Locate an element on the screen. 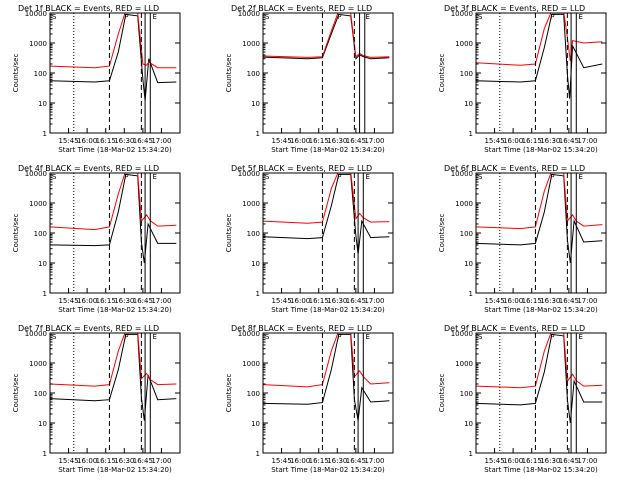 Image resolution: width=640 pixels, height=480 pixels. panel-title: Det 3f BLACK = Events, RED = LLD is located at coordinates (514, 8).